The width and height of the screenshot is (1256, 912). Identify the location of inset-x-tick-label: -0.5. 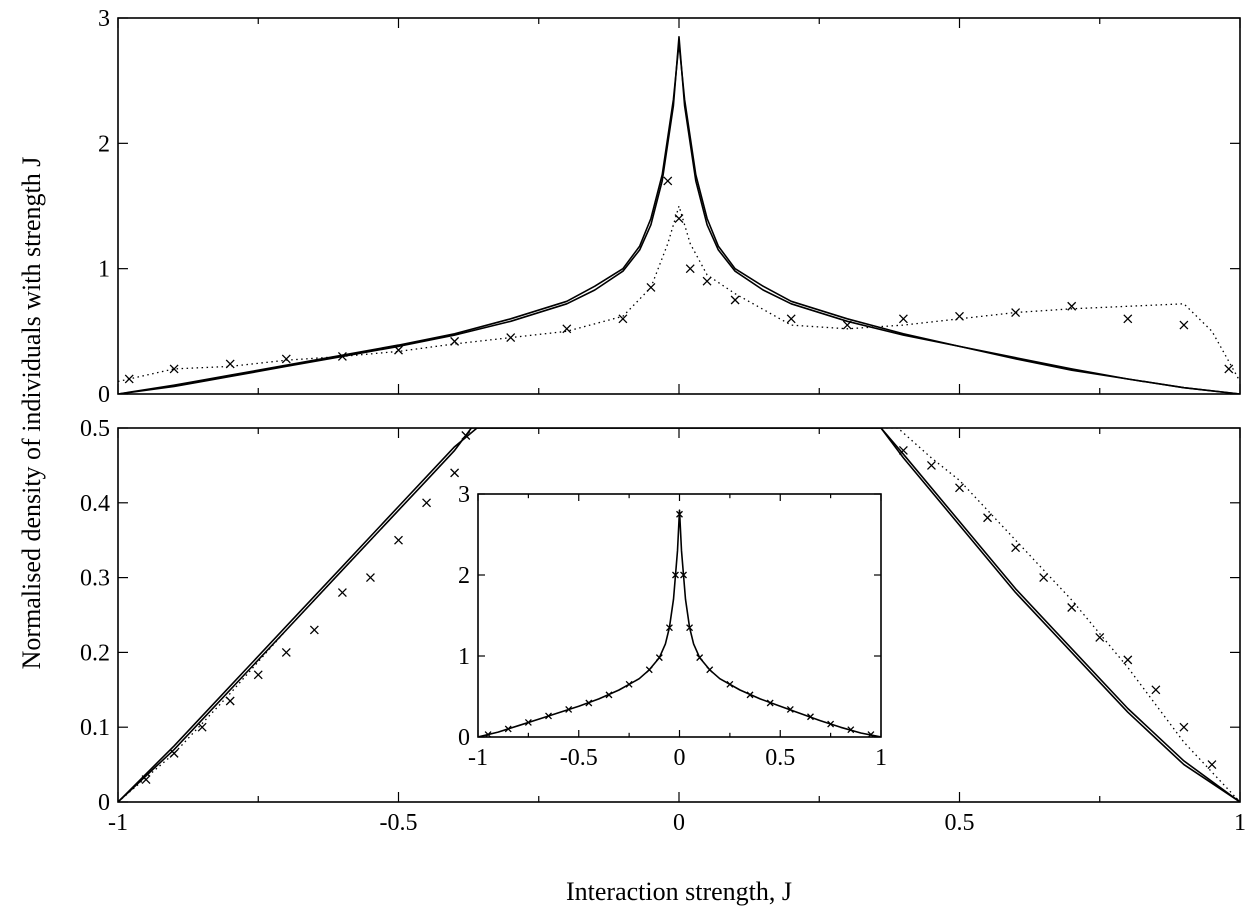
(579, 758).